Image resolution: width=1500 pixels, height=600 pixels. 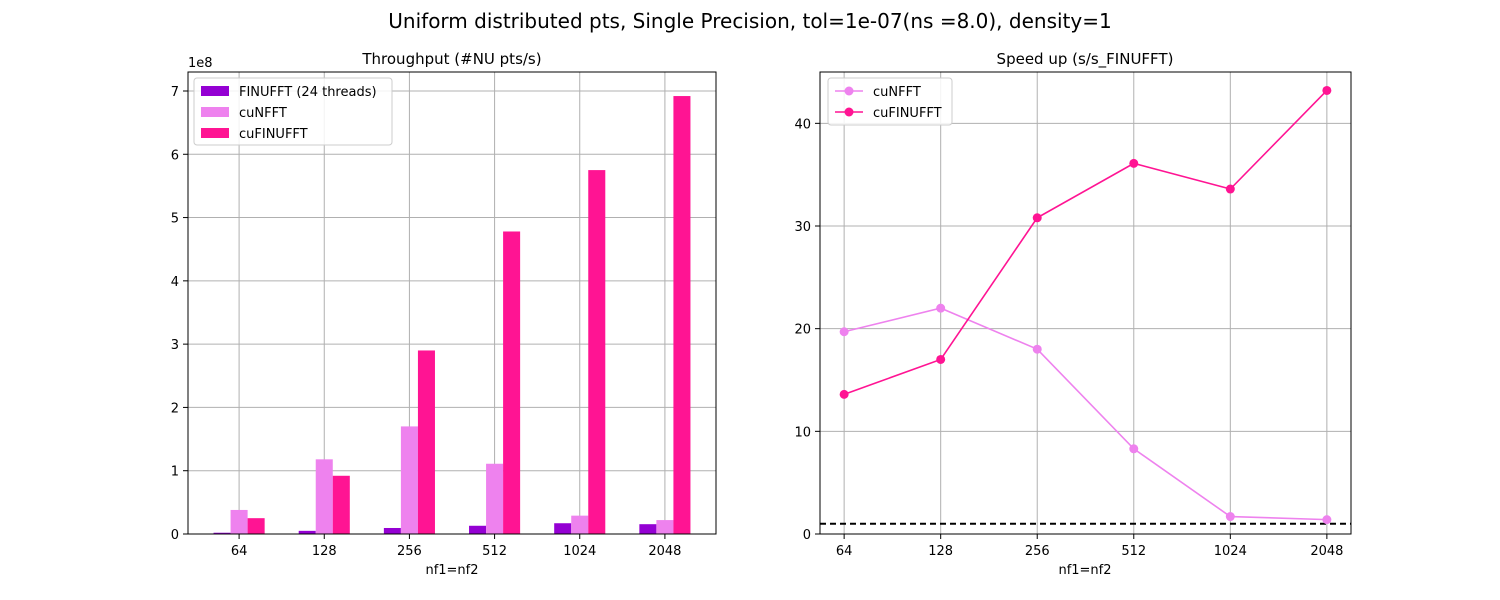 I want to click on y-tick-label: 2, so click(x=175, y=408).